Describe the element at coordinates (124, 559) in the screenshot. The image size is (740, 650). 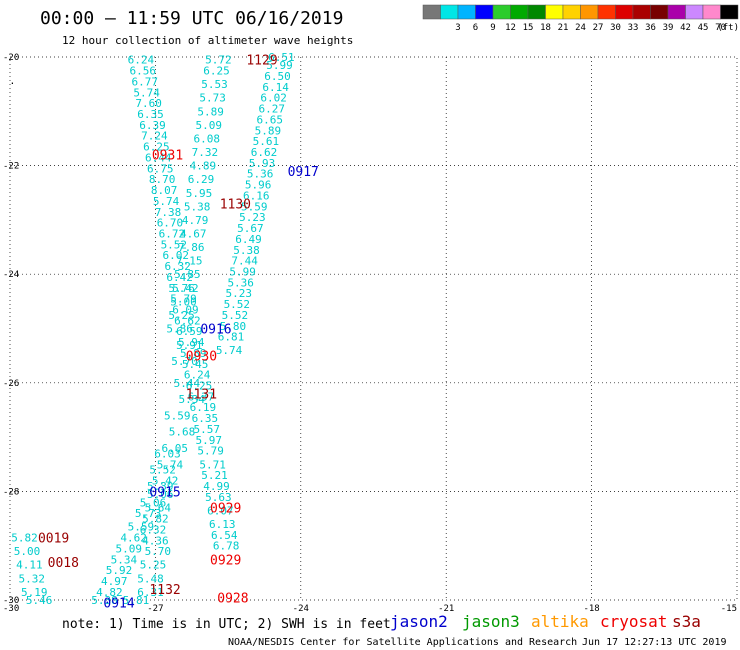
I see `swh-point-114: 5.34` at that location.